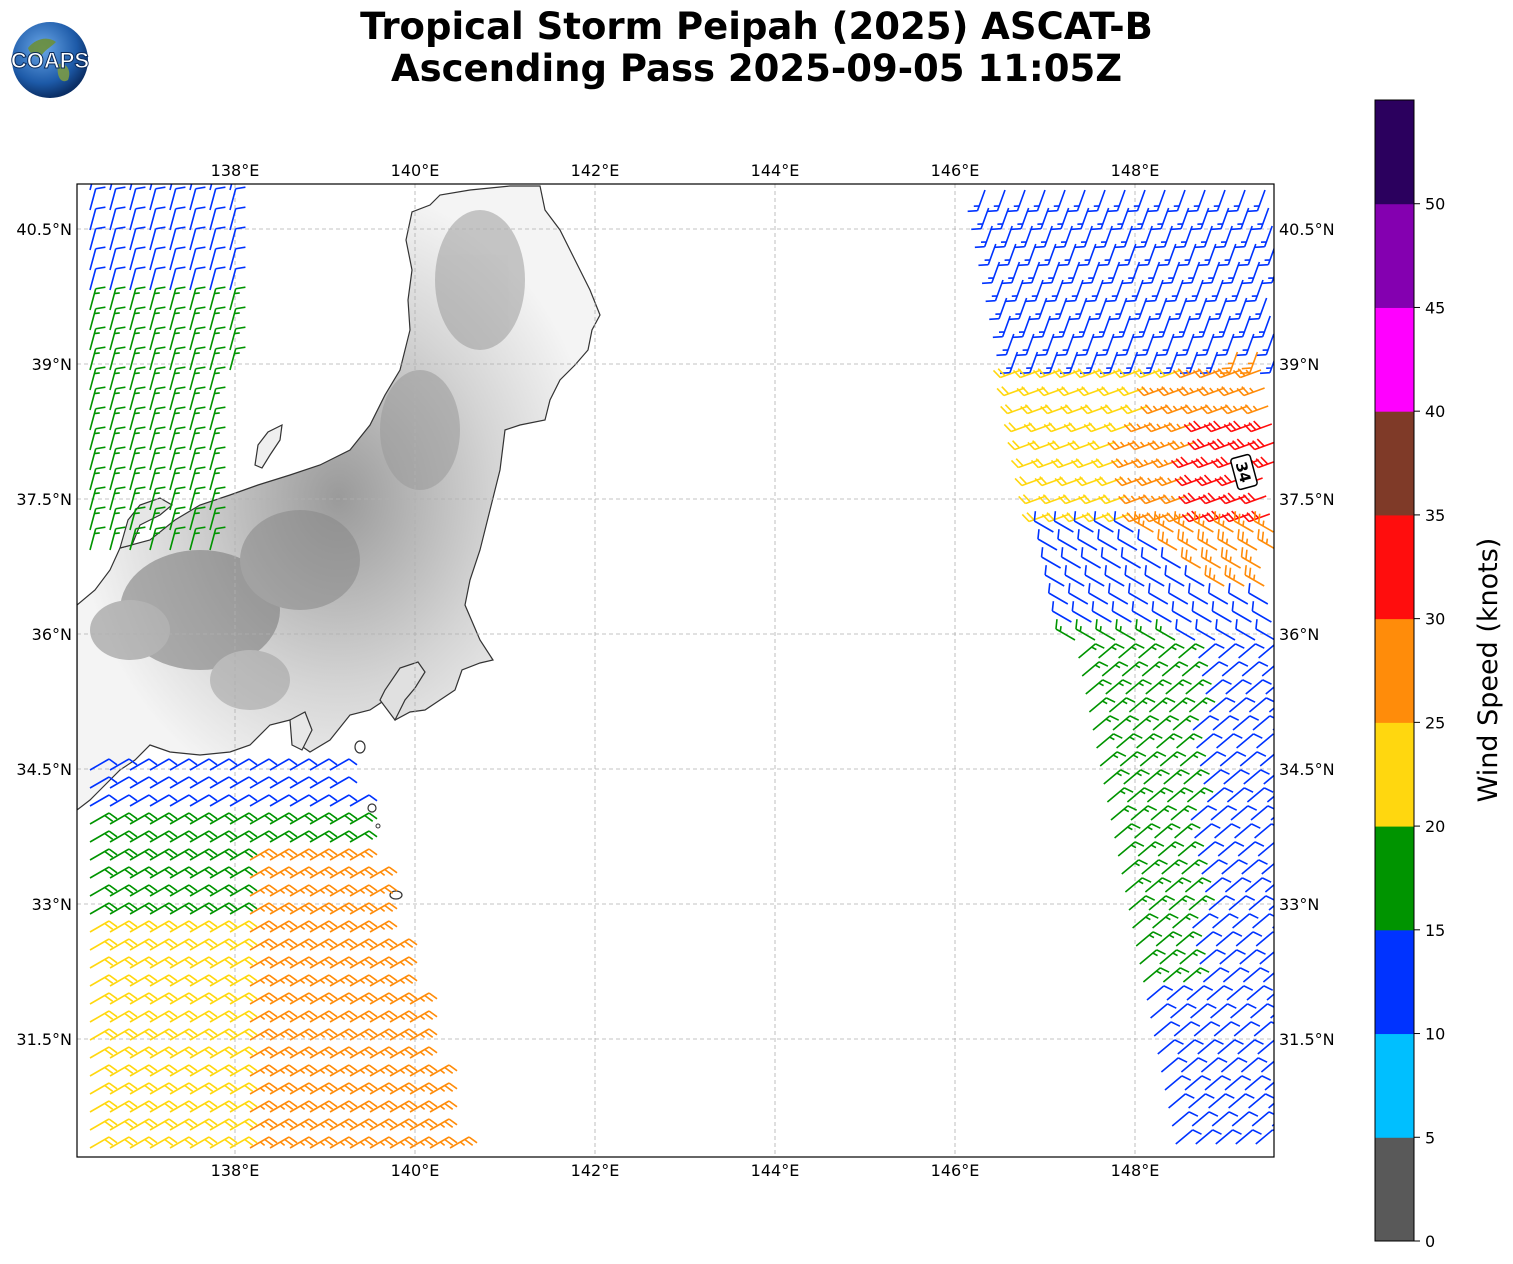  What do you see at coordinates (1435, 307) in the screenshot?
I see `colorbar-tick-label: 45` at bounding box center [1435, 307].